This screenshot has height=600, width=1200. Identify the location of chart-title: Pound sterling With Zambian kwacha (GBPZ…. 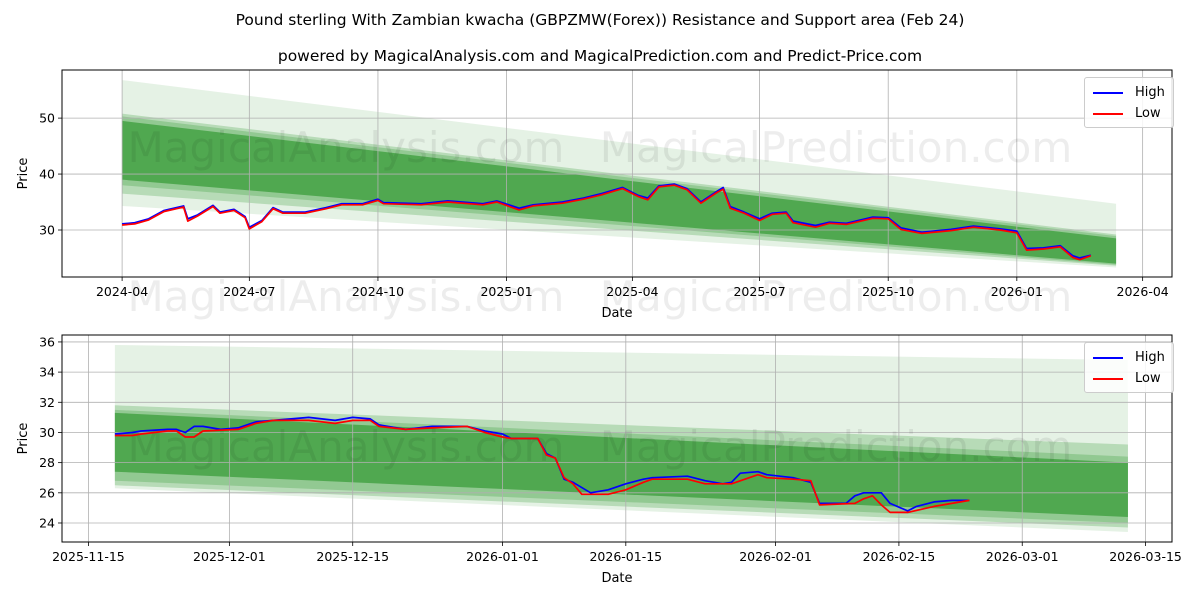
(600, 20).